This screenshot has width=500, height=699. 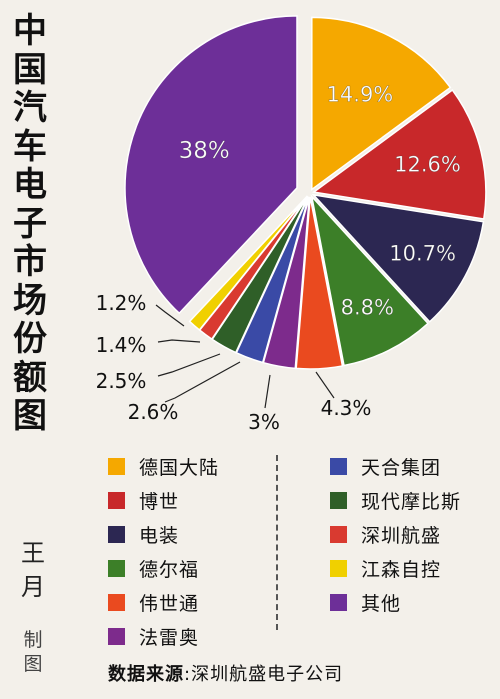 I want to click on legend-label: 博世, so click(x=159, y=501).